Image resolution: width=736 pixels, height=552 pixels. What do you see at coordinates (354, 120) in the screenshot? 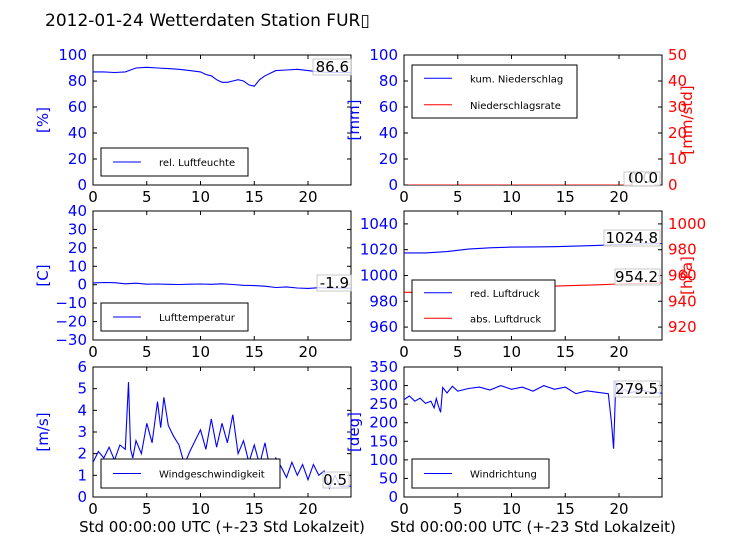
I see `y-axis-label: [mm]` at bounding box center [354, 120].